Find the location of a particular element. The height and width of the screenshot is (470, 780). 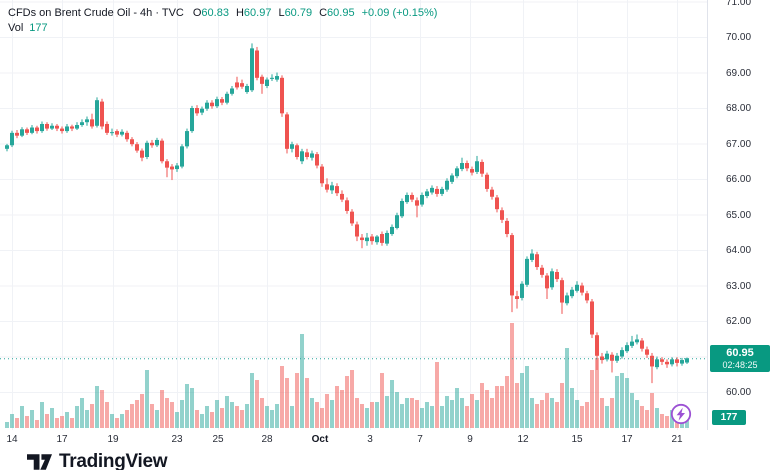

candle-wick is located at coordinates (612, 362).